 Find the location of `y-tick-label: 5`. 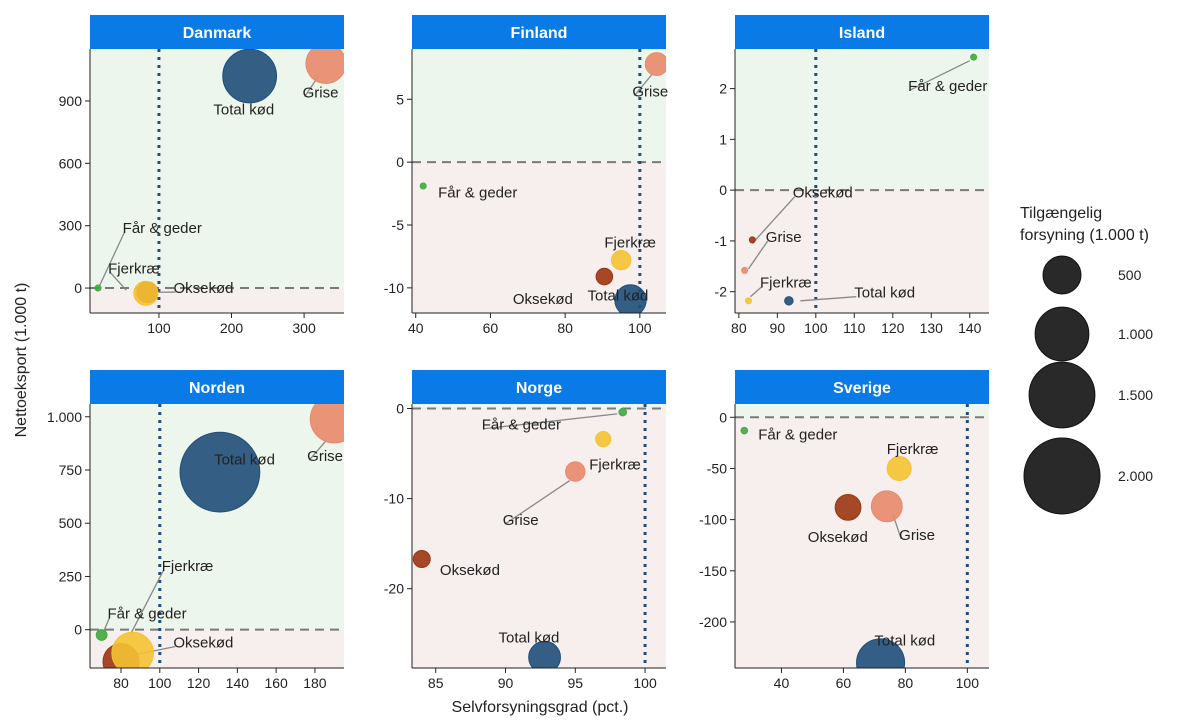

y-tick-label: 5 is located at coordinates (400, 99).